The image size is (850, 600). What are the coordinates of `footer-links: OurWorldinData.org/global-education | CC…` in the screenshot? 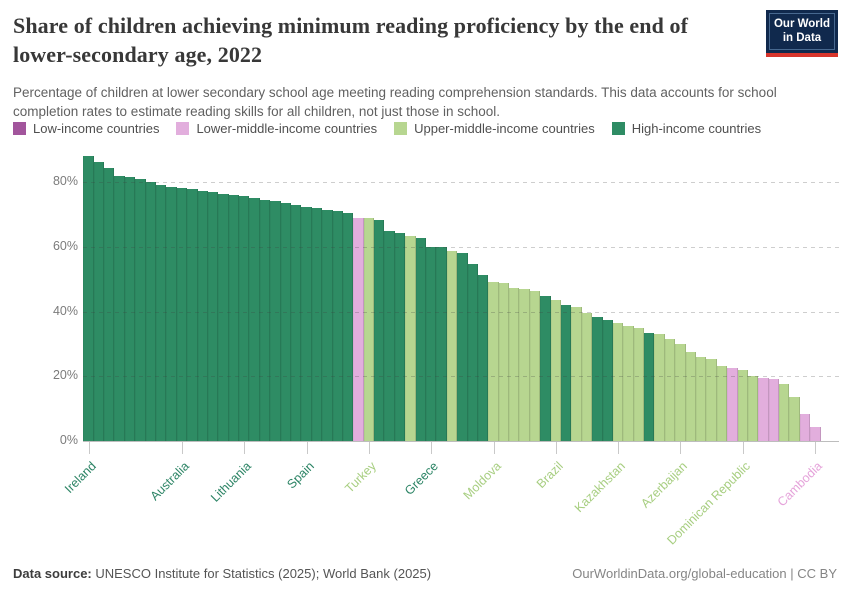 It's located at (704, 573).